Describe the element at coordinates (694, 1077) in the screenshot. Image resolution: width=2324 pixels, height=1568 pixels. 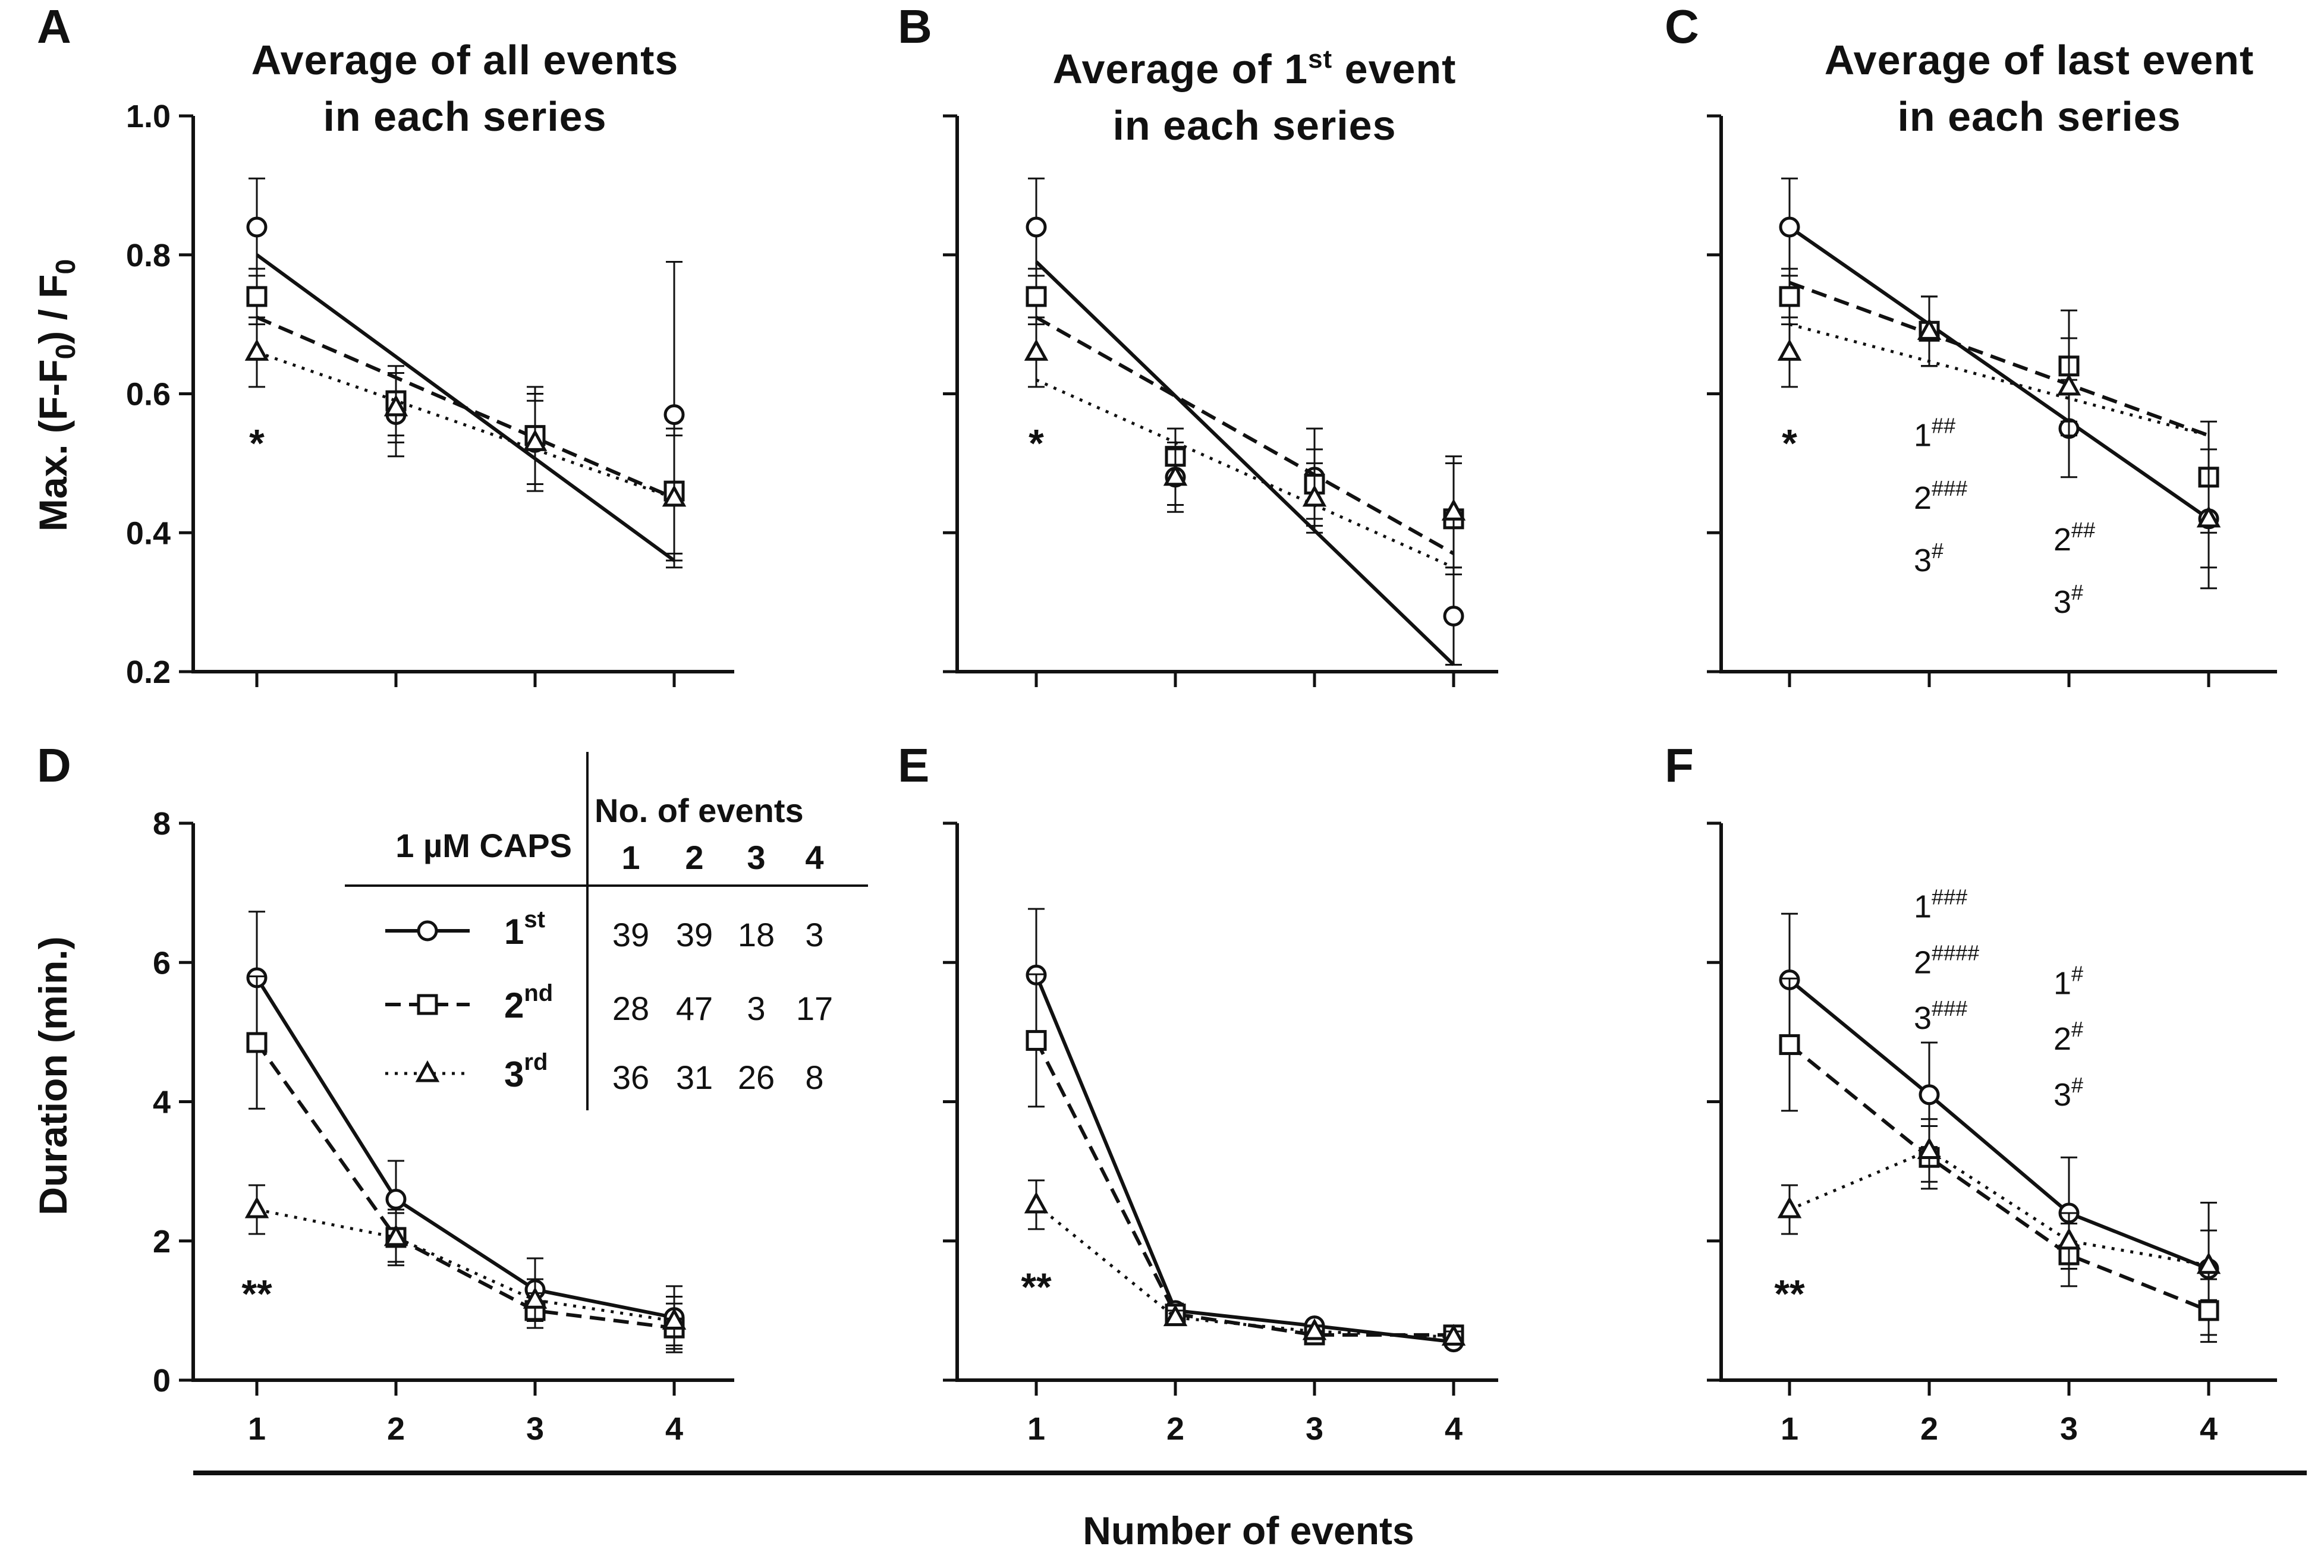
I see `legend-count: 31` at that location.